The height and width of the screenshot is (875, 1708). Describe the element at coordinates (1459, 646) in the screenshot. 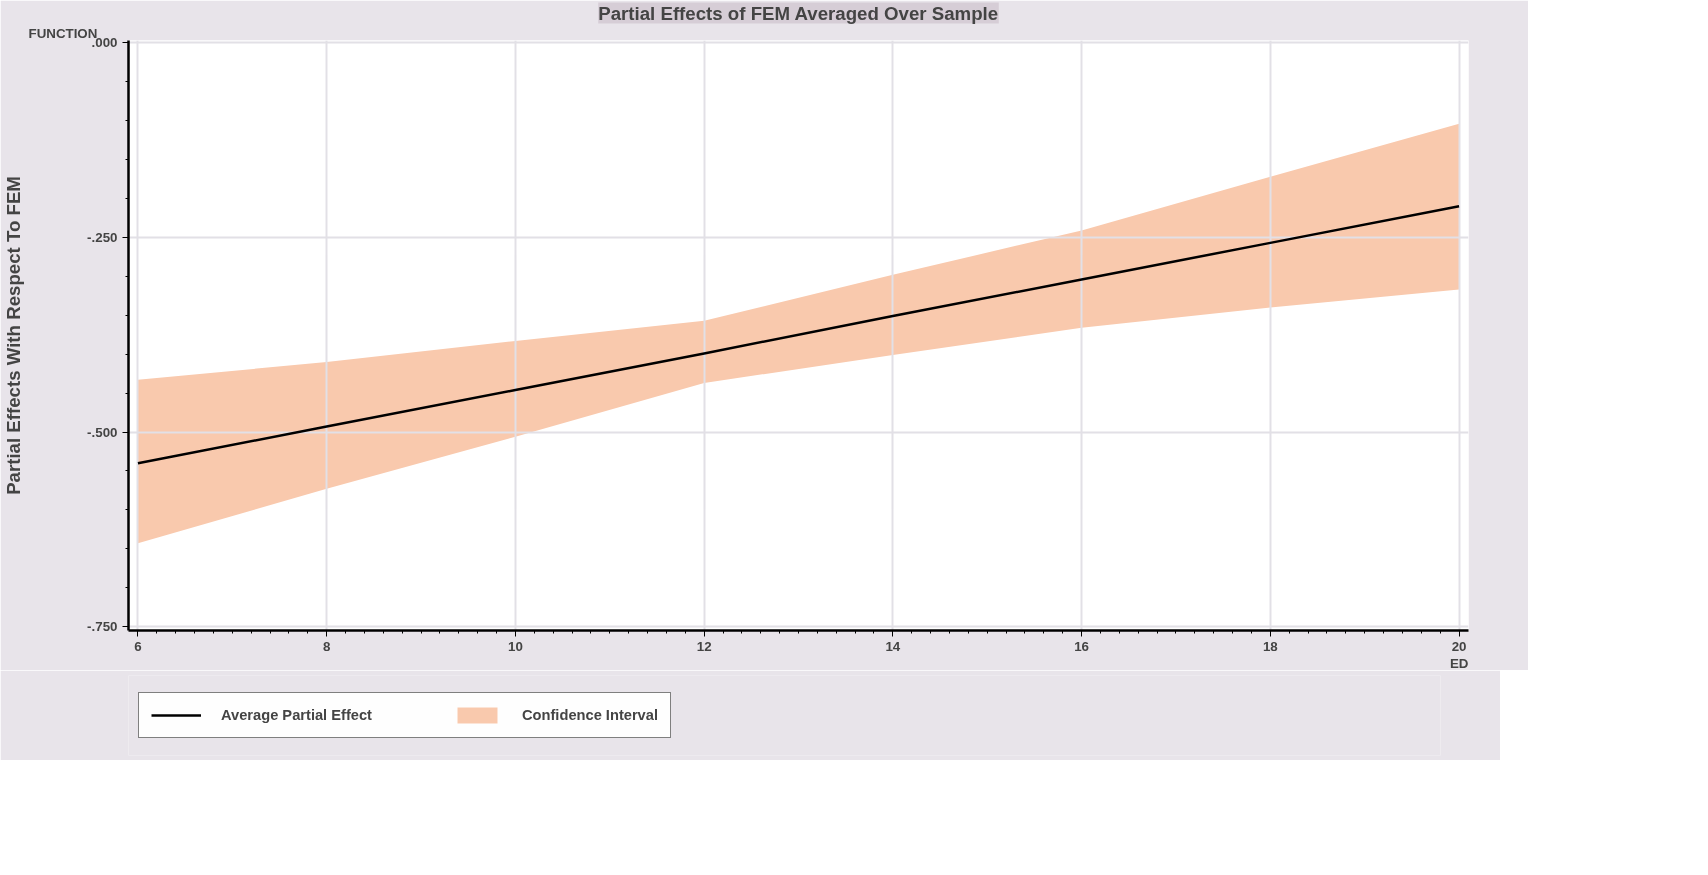

I see `x-tick-label: 20` at that location.